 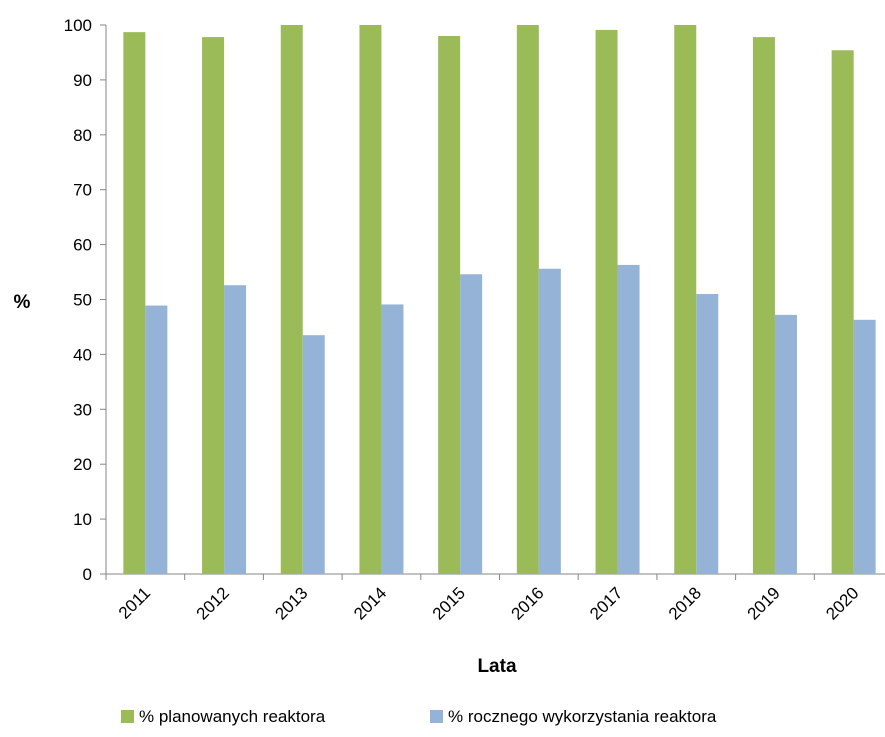 What do you see at coordinates (527, 299) in the screenshot?
I see `bar-planned-2016` at bounding box center [527, 299].